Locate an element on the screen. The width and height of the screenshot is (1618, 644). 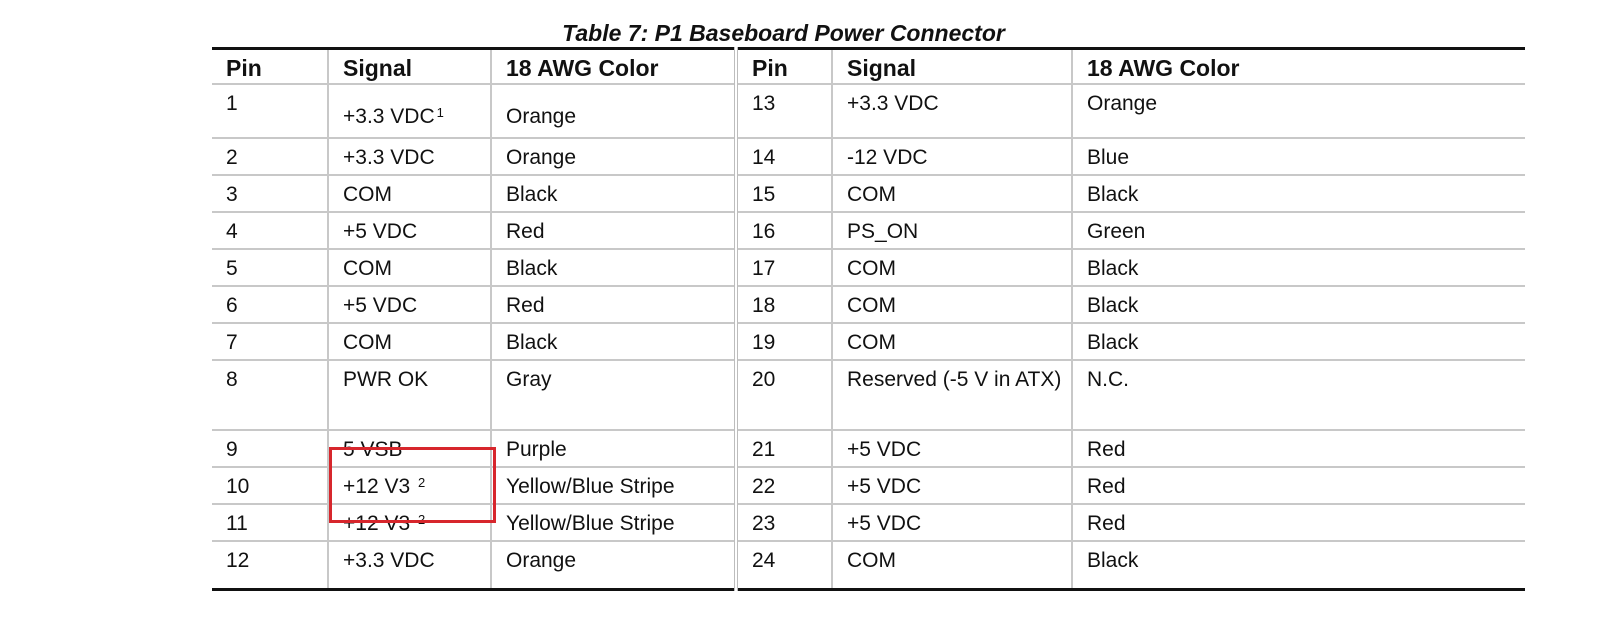
color-cell: Blue is located at coordinates (1298, 157).